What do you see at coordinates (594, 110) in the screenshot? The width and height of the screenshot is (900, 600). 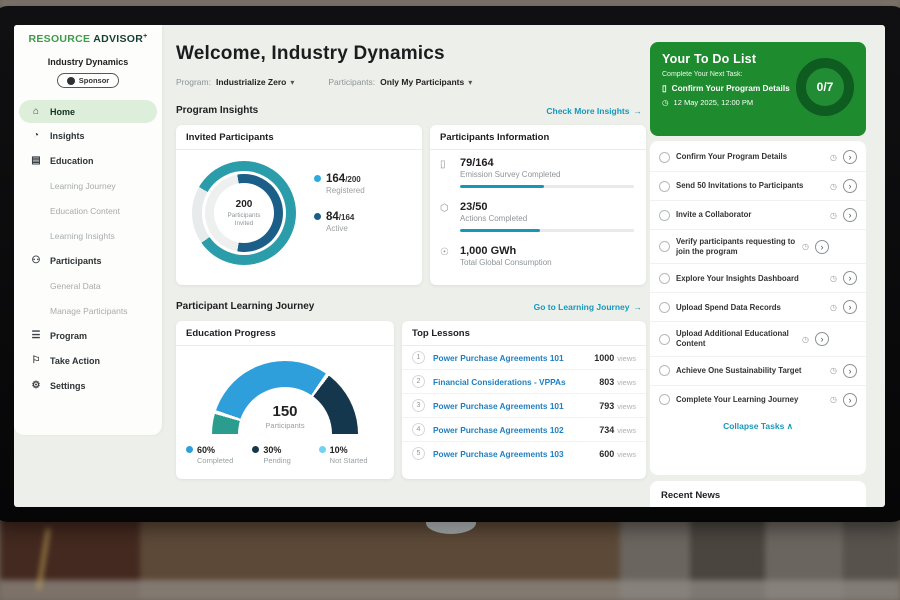 I see `check-more-insights-link: Check More Insights →` at bounding box center [594, 110].